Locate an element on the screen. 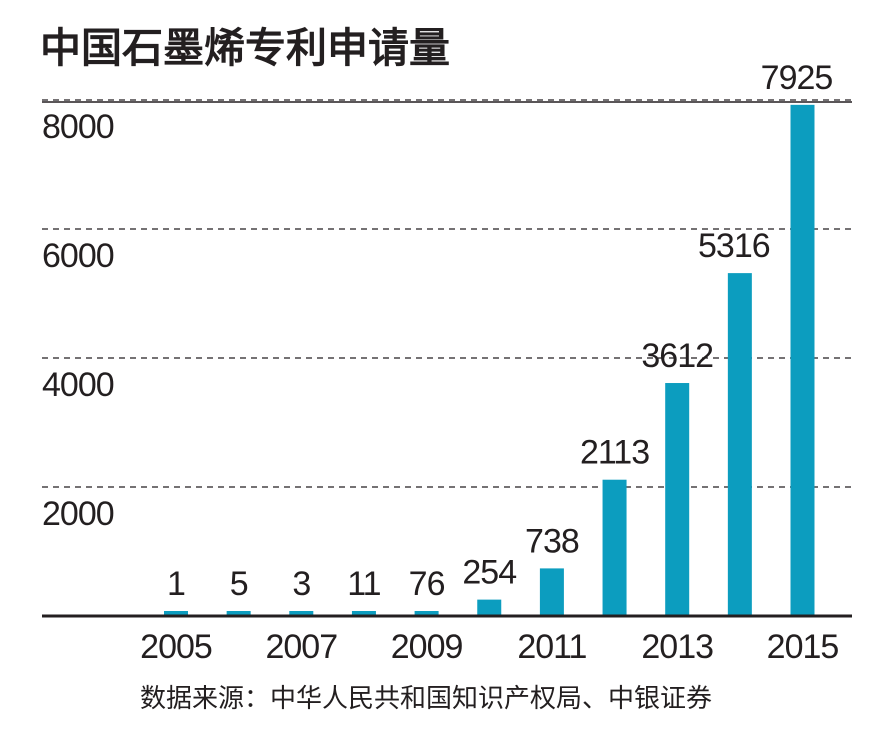  bar-2012 is located at coordinates (614, 547).